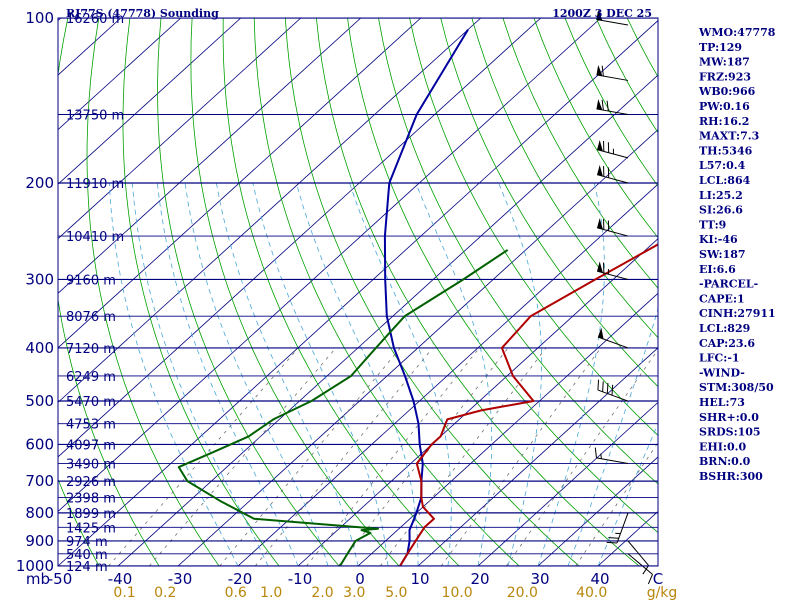 The width and height of the screenshot is (800, 600). Describe the element at coordinates (91, 445) in the screenshot. I see `height-label: 4097 m` at that location.